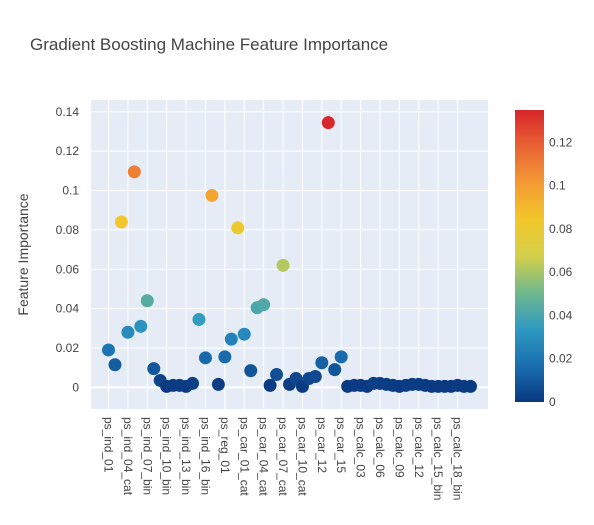 This screenshot has width=594, height=525. What do you see at coordinates (529, 256) in the screenshot?
I see `colorbar-gradient` at bounding box center [529, 256].